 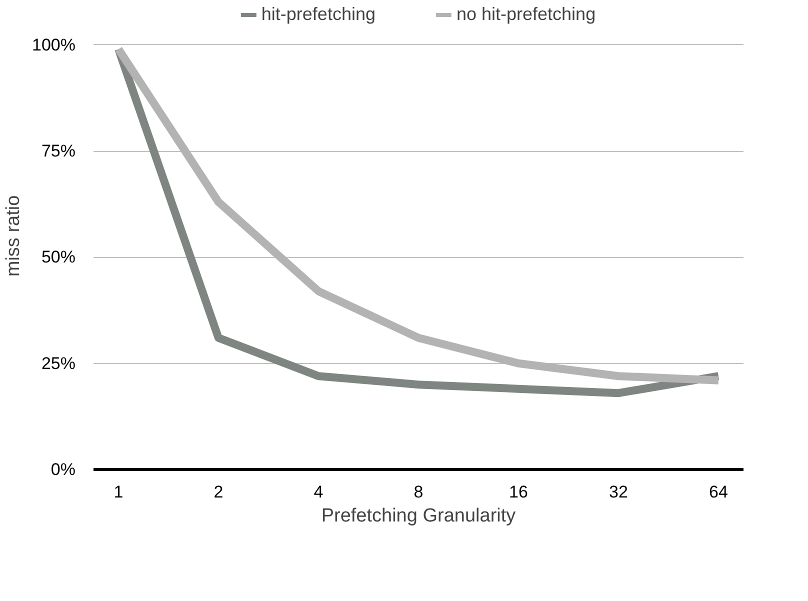 What do you see at coordinates (418, 516) in the screenshot?
I see `x-axis-title: Prefetching Granularity` at bounding box center [418, 516].